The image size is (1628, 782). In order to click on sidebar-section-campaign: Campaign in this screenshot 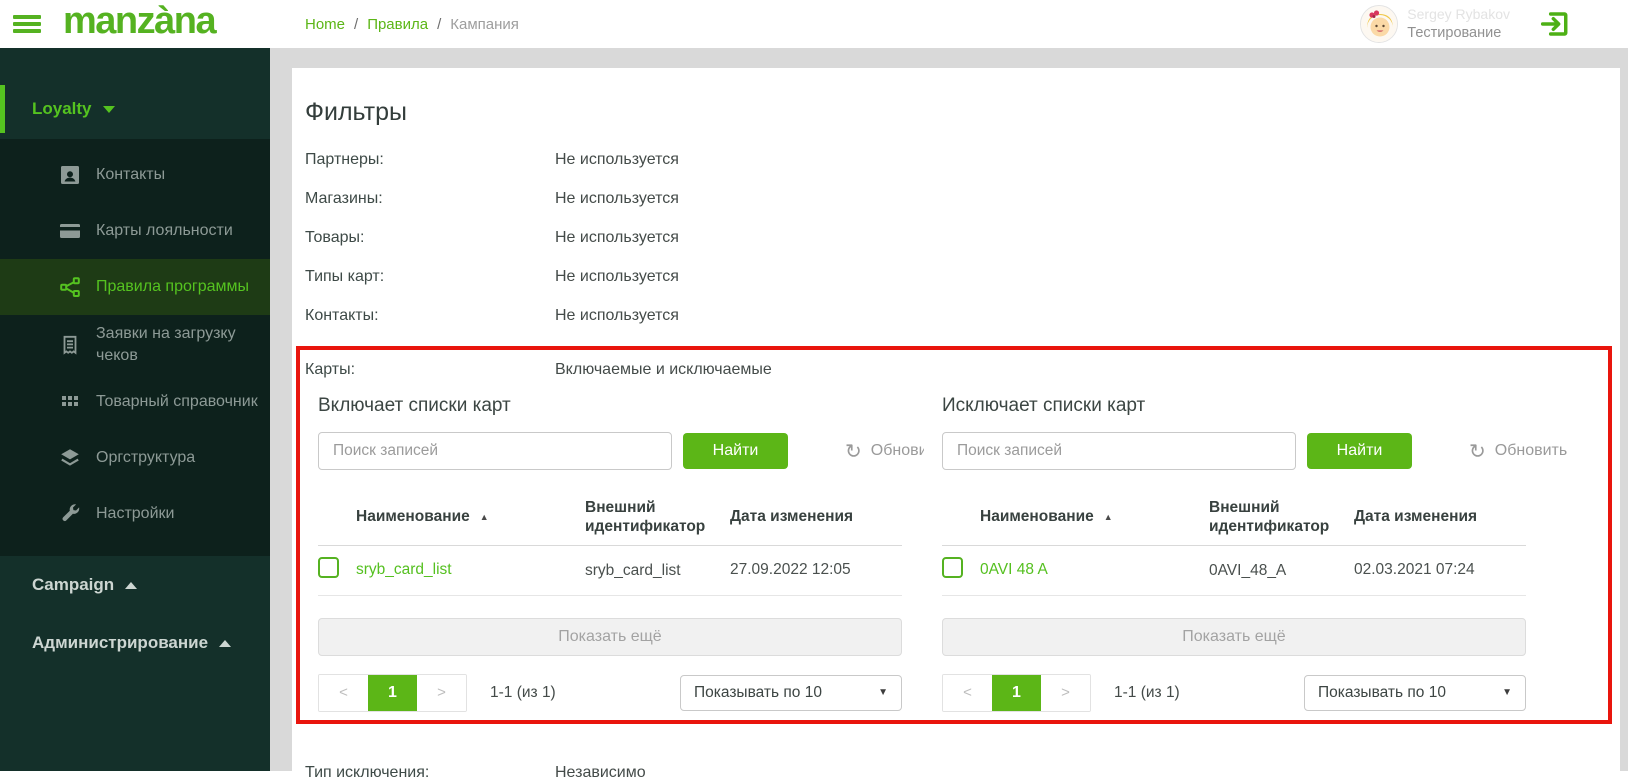, I will do `click(135, 585)`.